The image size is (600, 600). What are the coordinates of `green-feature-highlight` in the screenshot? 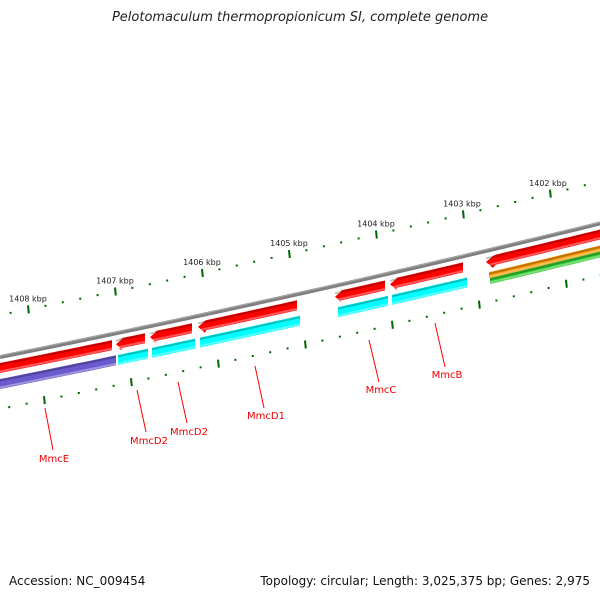 It's located at (544, 269).